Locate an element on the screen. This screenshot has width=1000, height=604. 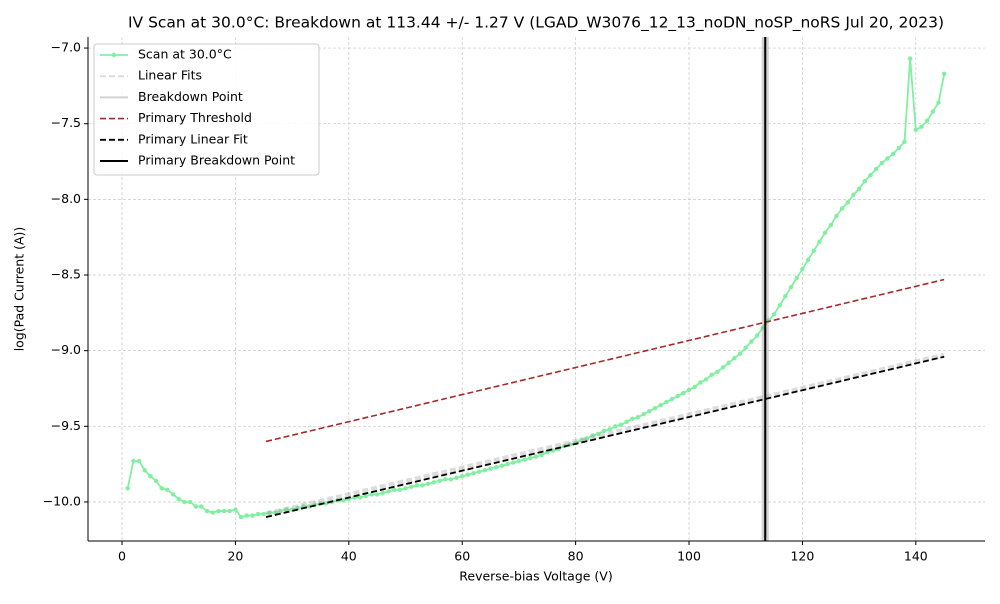
y-tick-label: −8.0 is located at coordinates (66, 198).